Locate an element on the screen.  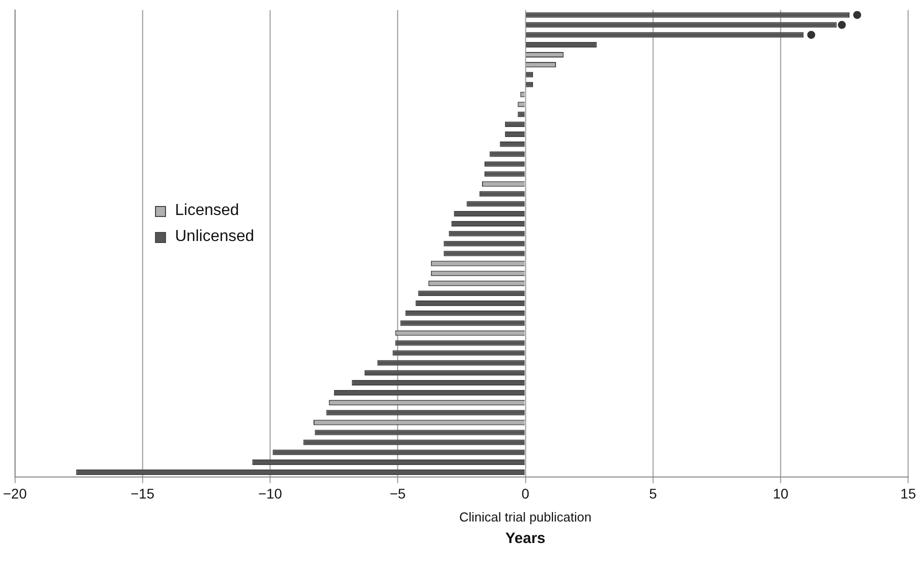
x-tick-label: −15 is located at coordinates (142, 493).